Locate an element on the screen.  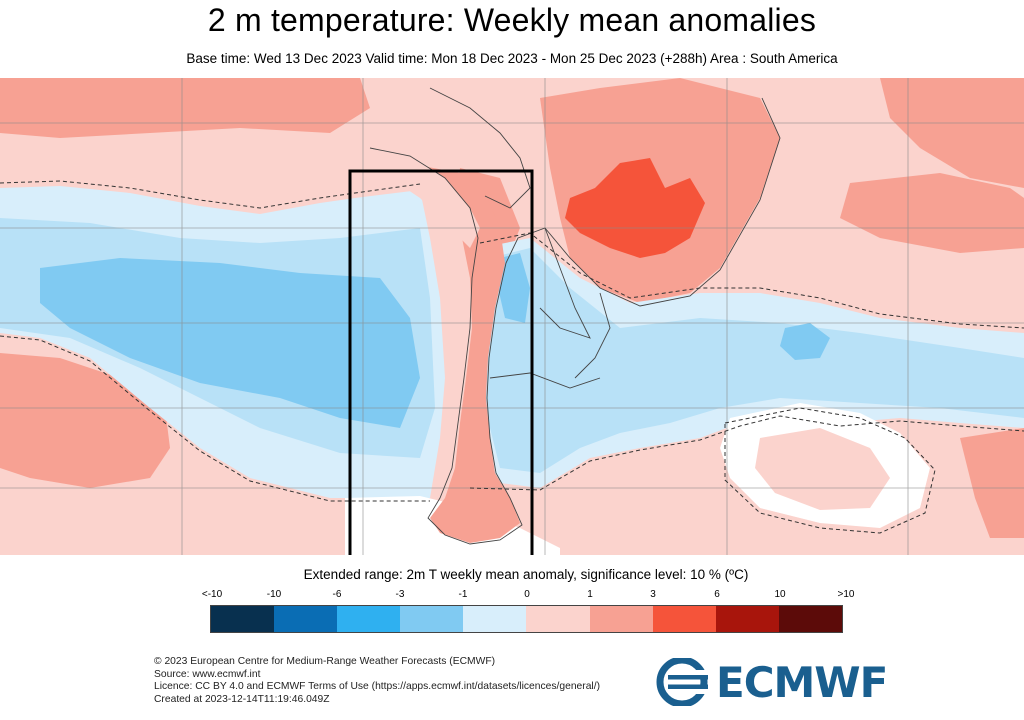
legend-label: 3 is located at coordinates (653, 594).